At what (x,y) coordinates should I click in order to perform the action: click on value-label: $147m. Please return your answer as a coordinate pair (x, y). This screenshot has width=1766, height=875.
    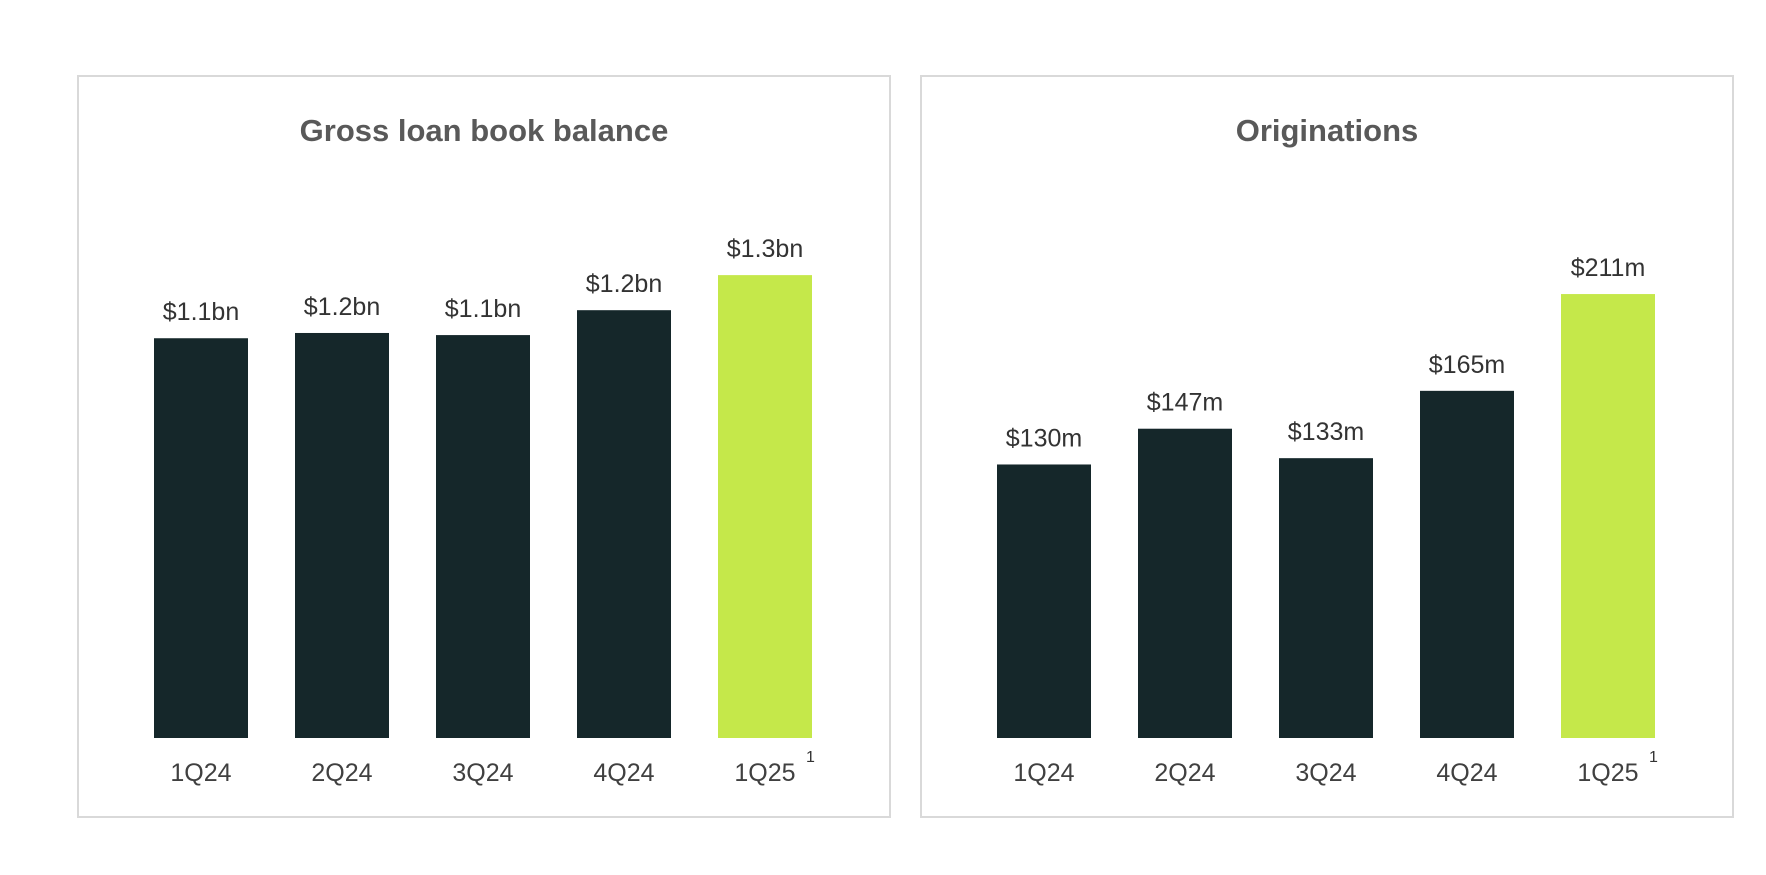
    Looking at the image, I should click on (1185, 403).